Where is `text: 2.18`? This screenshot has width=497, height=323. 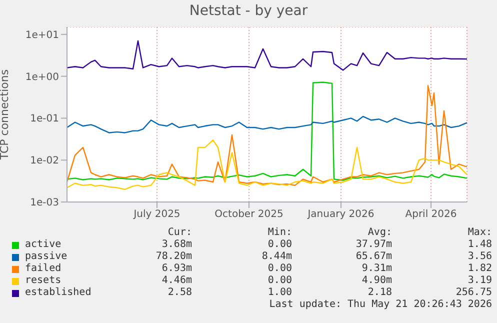 text: 2.18 is located at coordinates (379, 293).